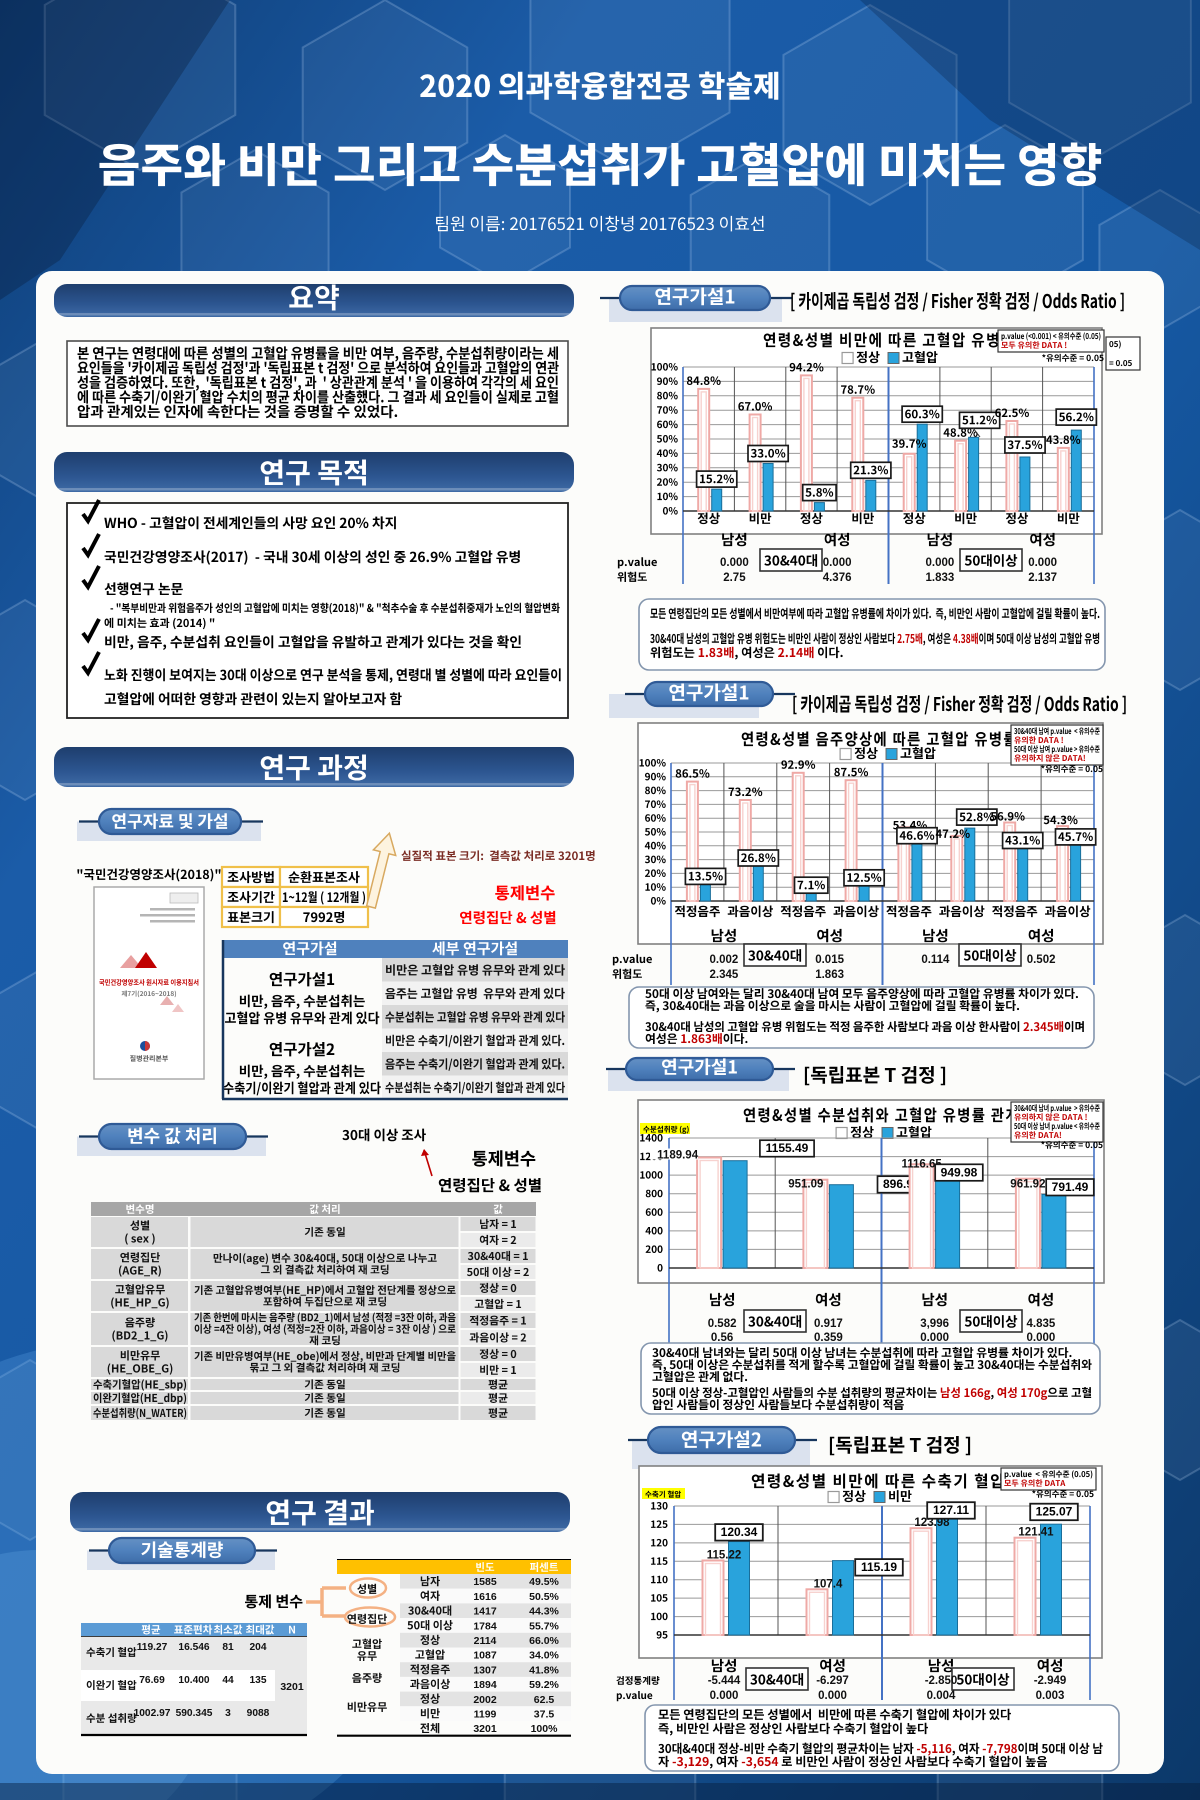 Image resolution: width=1200 pixels, height=1800 pixels. I want to click on svg-text: 81, so click(228, 1647).